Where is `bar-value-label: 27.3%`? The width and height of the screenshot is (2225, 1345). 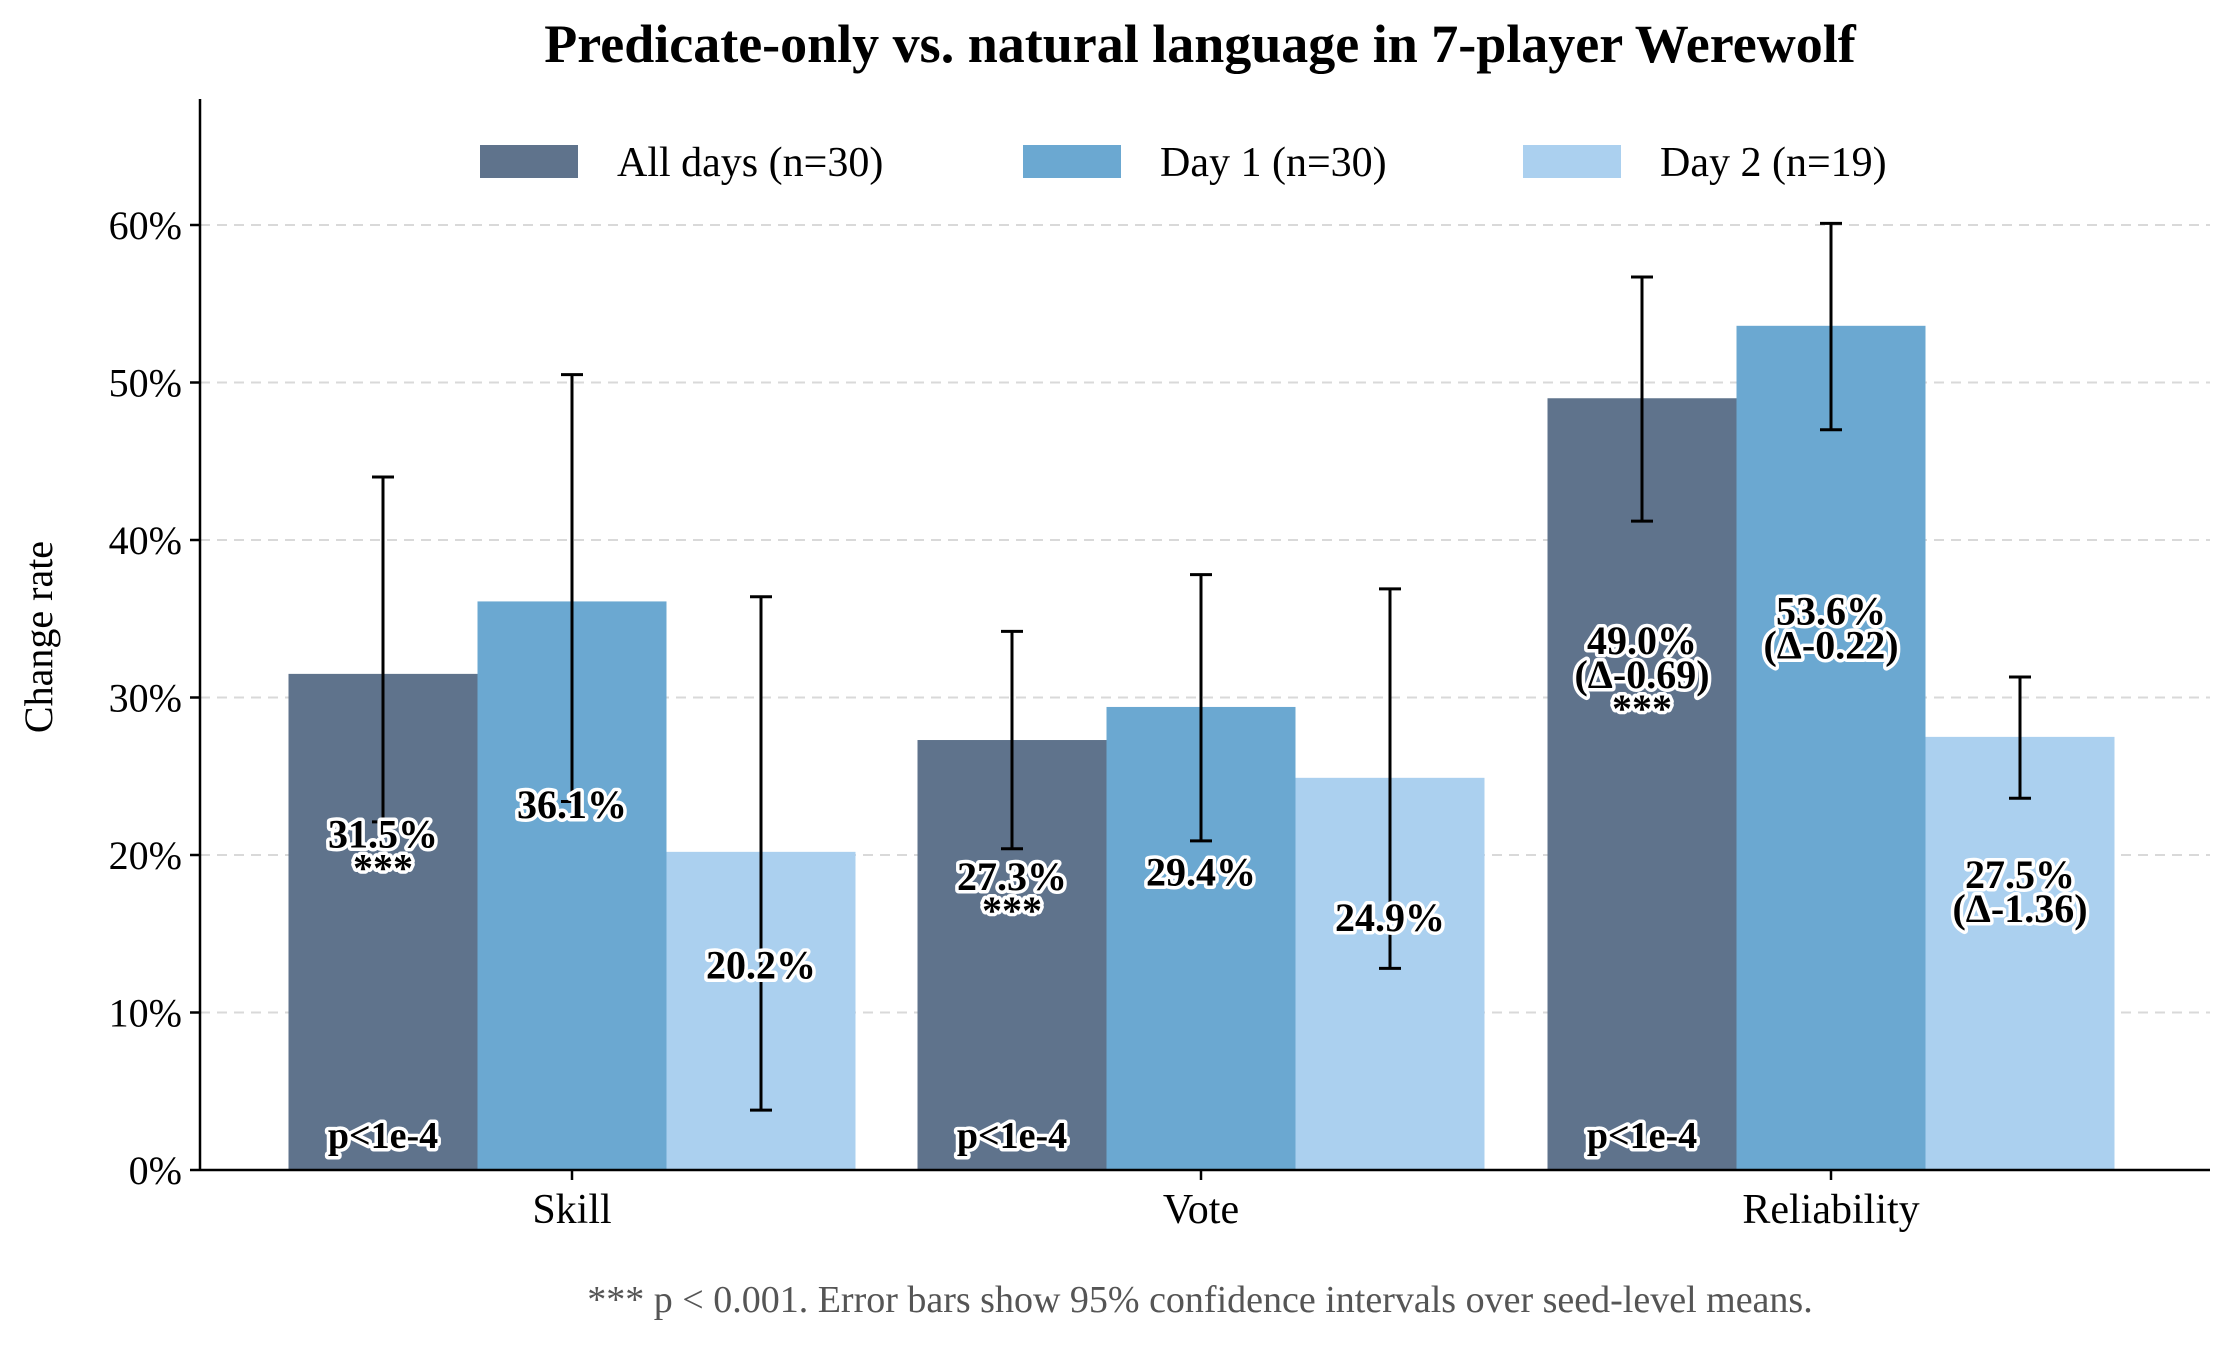
bar-value-label: 27.3% is located at coordinates (1012, 876).